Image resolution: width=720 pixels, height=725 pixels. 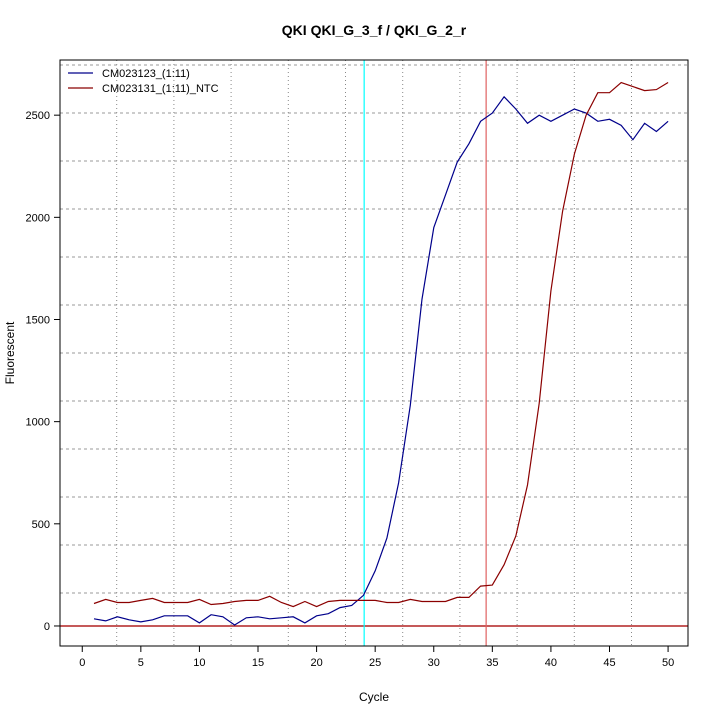 I want to click on x-tick-label: 35, so click(x=492, y=663).